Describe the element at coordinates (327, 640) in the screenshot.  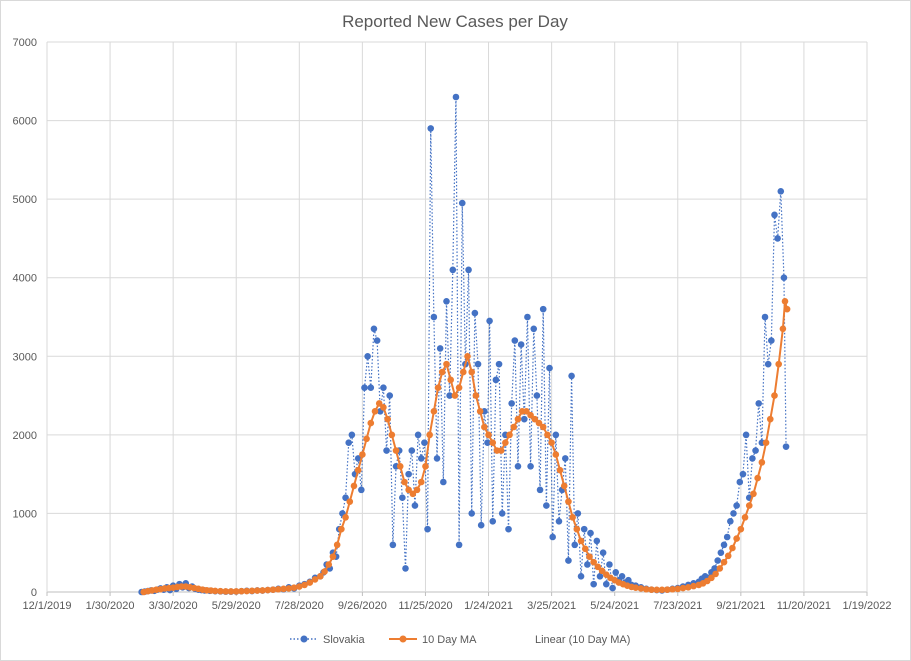
I see `legend-item-slovakia: Slovakia` at that location.